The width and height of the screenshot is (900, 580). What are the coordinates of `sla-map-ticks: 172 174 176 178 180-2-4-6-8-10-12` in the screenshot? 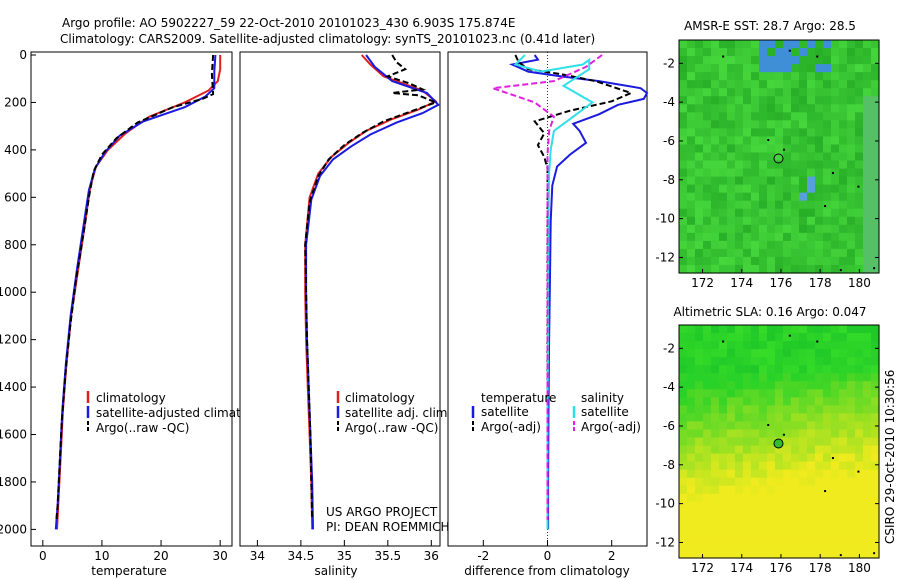 It's located at (767, 458).